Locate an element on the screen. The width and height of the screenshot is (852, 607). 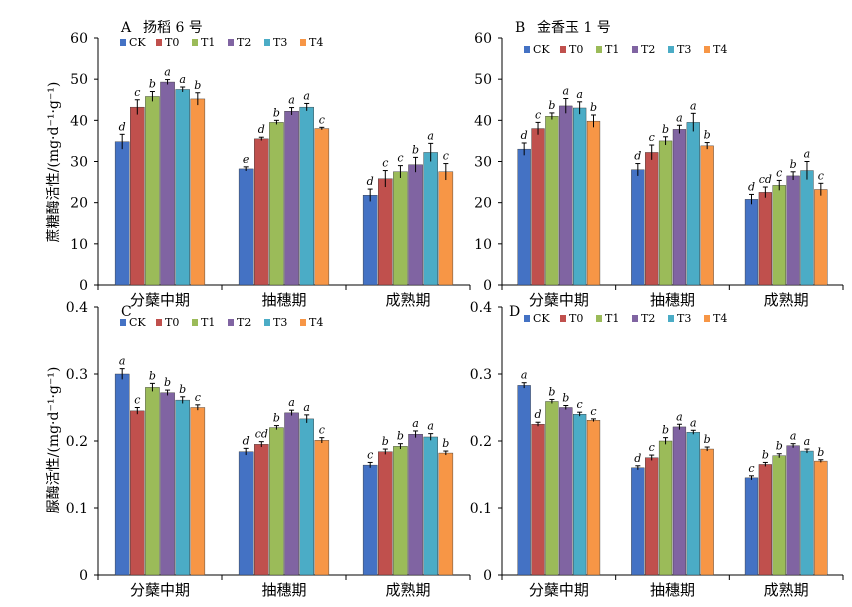
panel-d-legend-entry-t0: T0 is located at coordinates (576, 318).